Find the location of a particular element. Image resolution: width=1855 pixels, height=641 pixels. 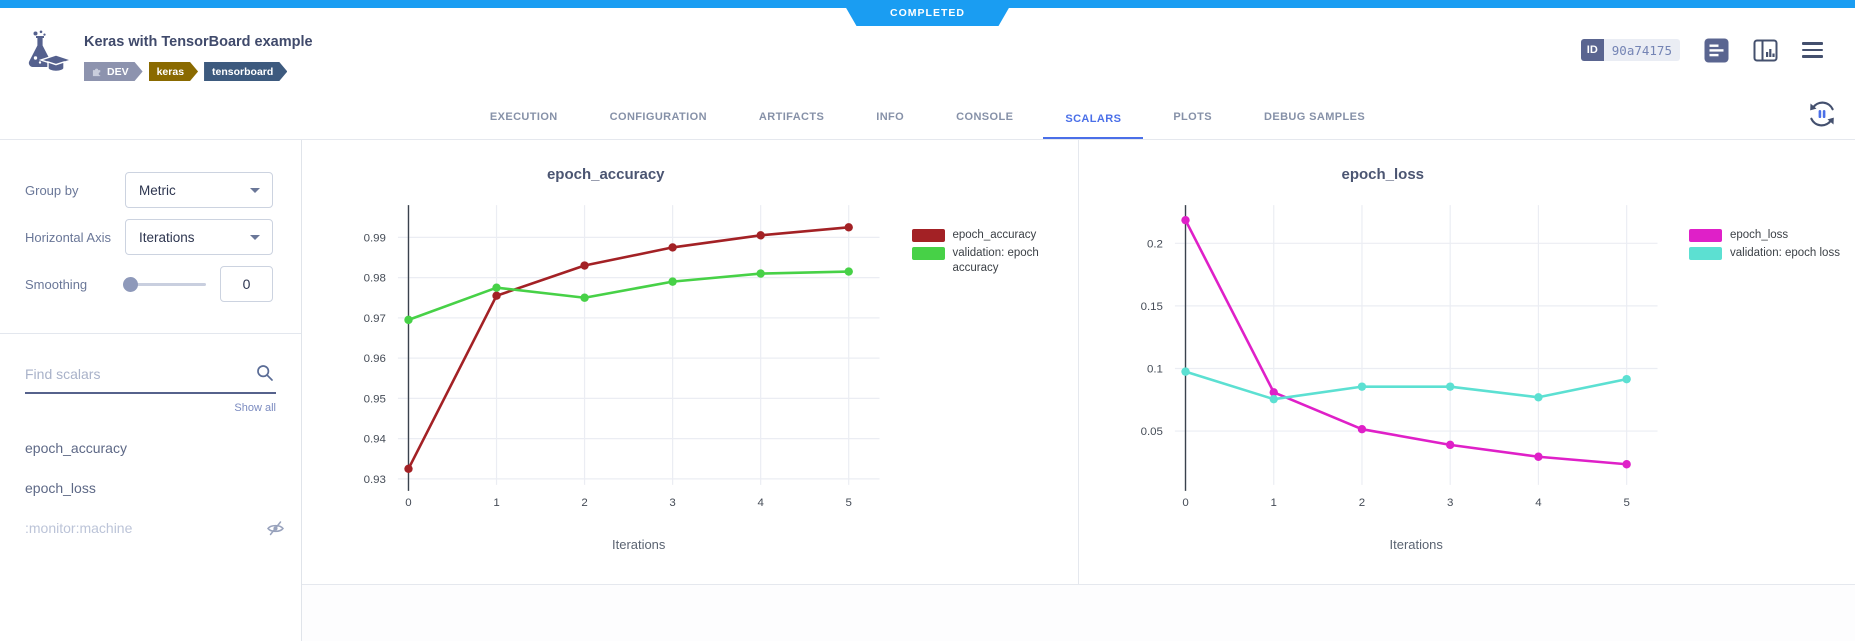

svg-text: 0.2 is located at coordinates (1154, 244).